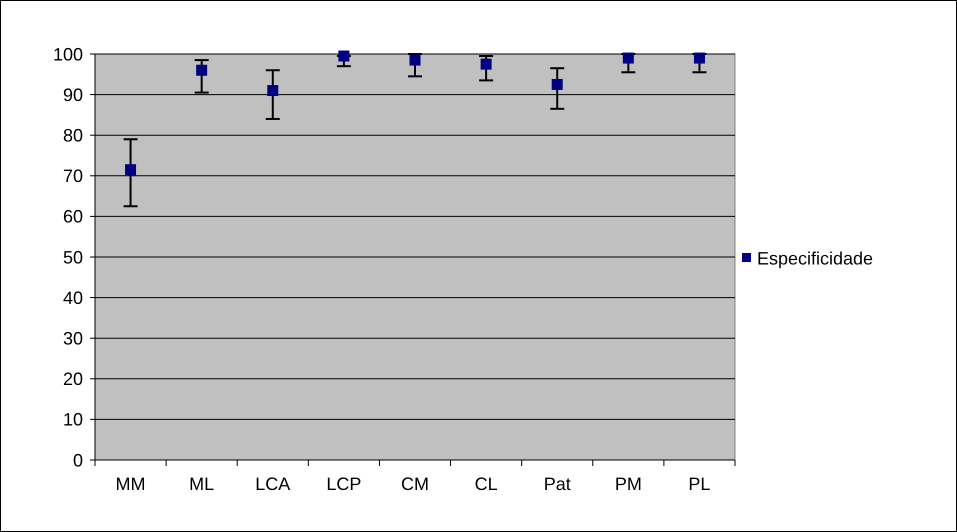 The image size is (957, 532). I want to click on x-tick-label: CM, so click(415, 484).